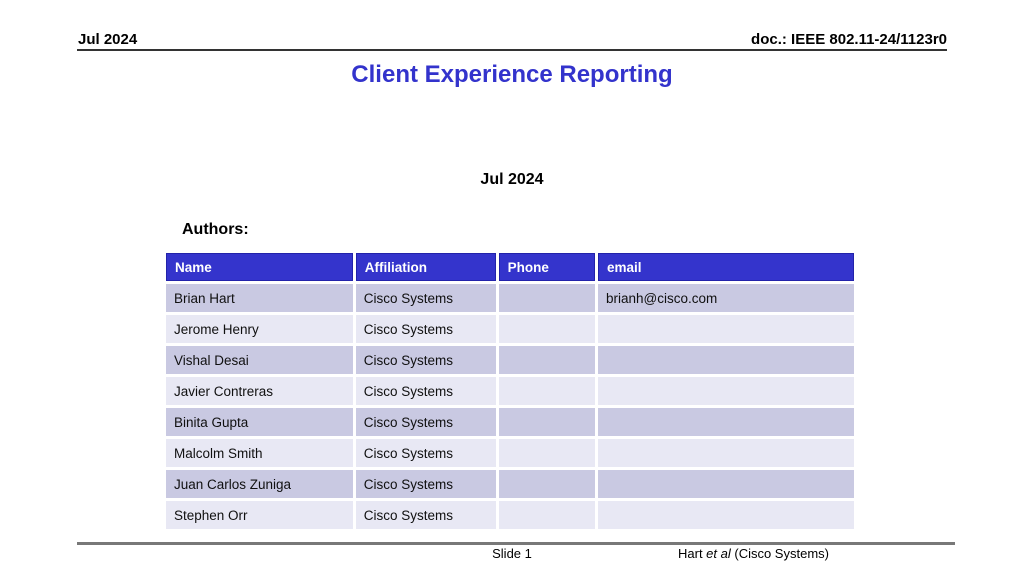 This screenshot has width=1024, height=576. I want to click on table-header-row: Name Affiliation Phone email, so click(510, 267).